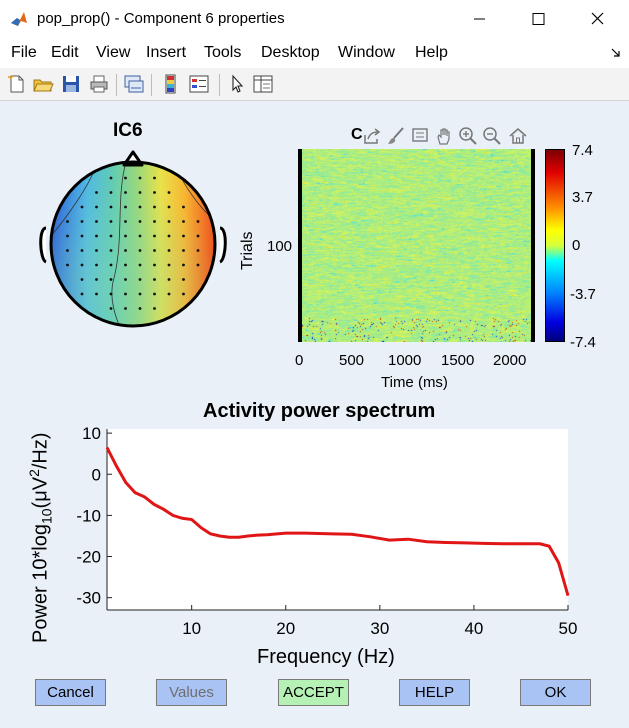 The width and height of the screenshot is (629, 728). I want to click on spectrum-ylabel-sup: 2, so click(34, 473).